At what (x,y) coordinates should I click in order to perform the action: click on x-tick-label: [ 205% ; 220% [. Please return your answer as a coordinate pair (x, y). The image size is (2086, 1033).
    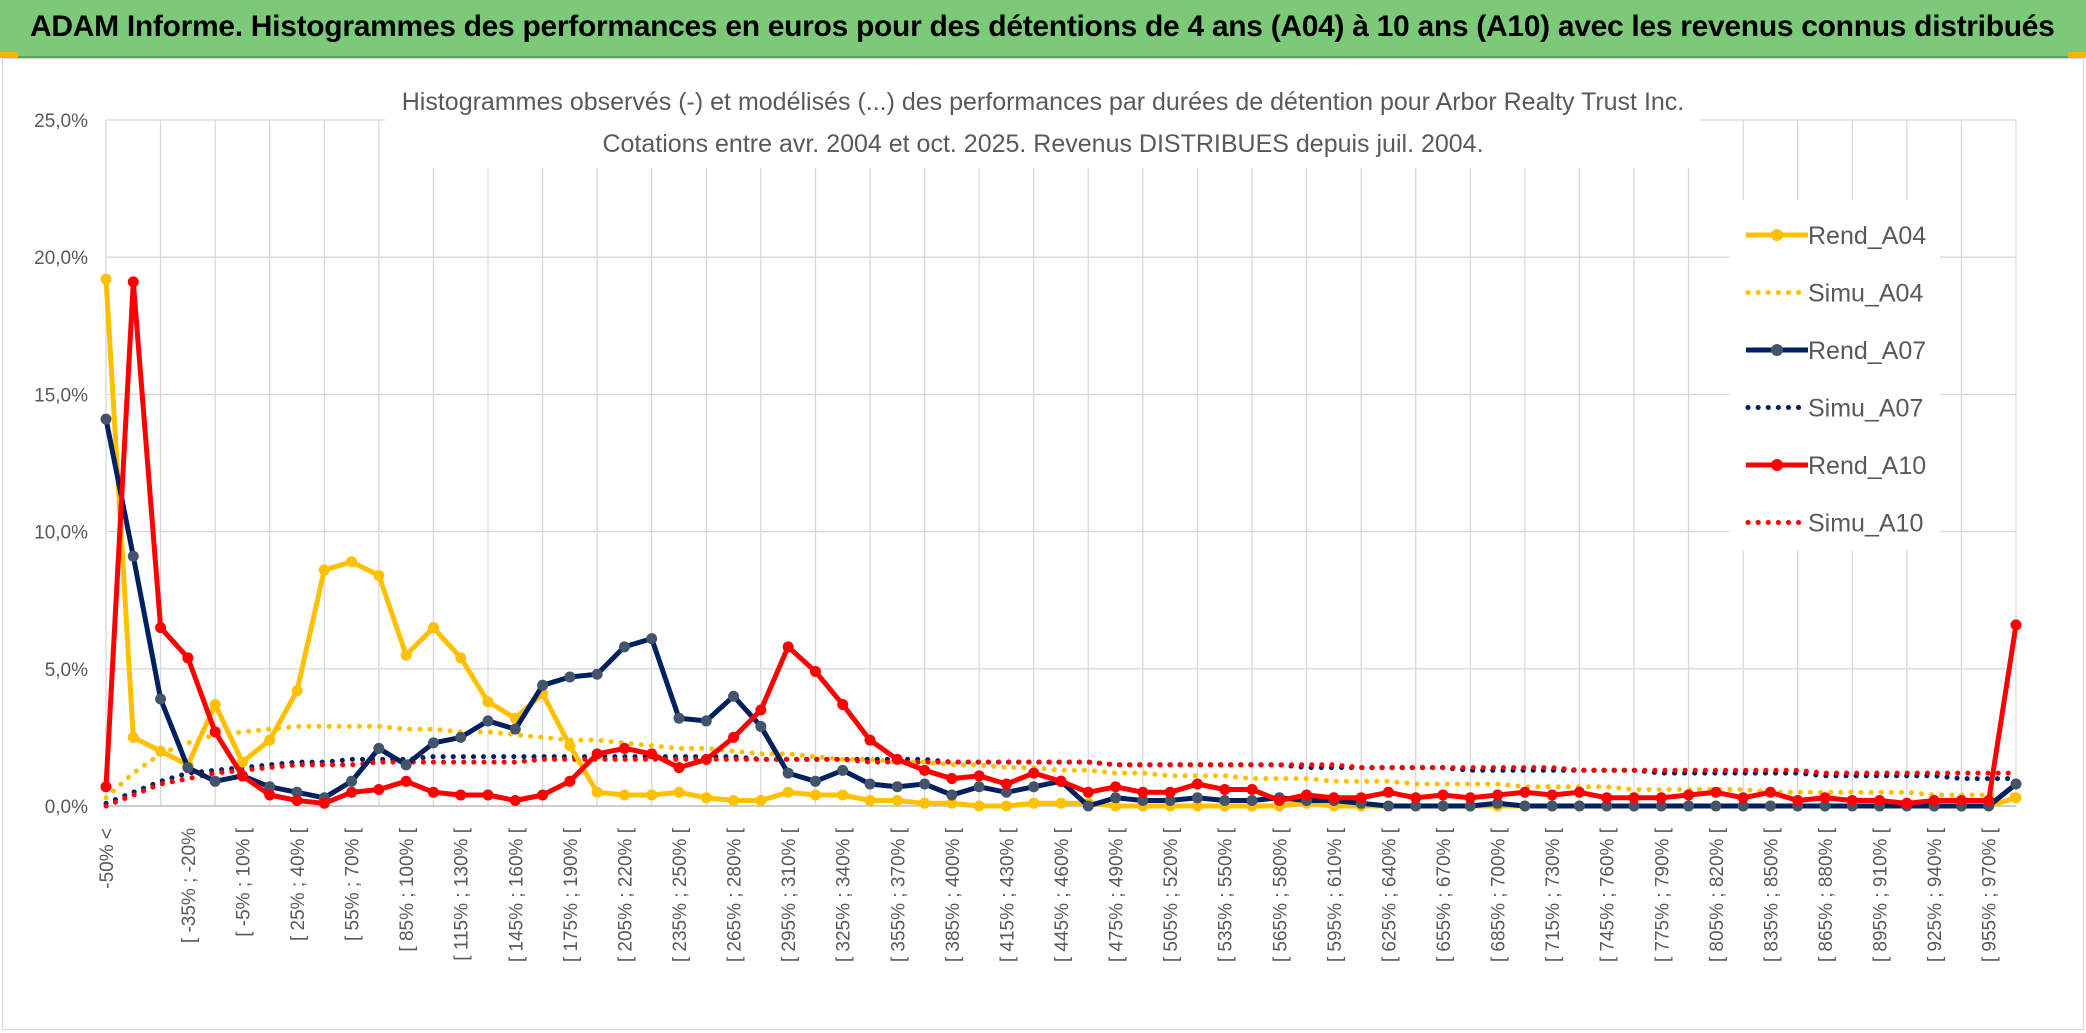
    Looking at the image, I should click on (625, 894).